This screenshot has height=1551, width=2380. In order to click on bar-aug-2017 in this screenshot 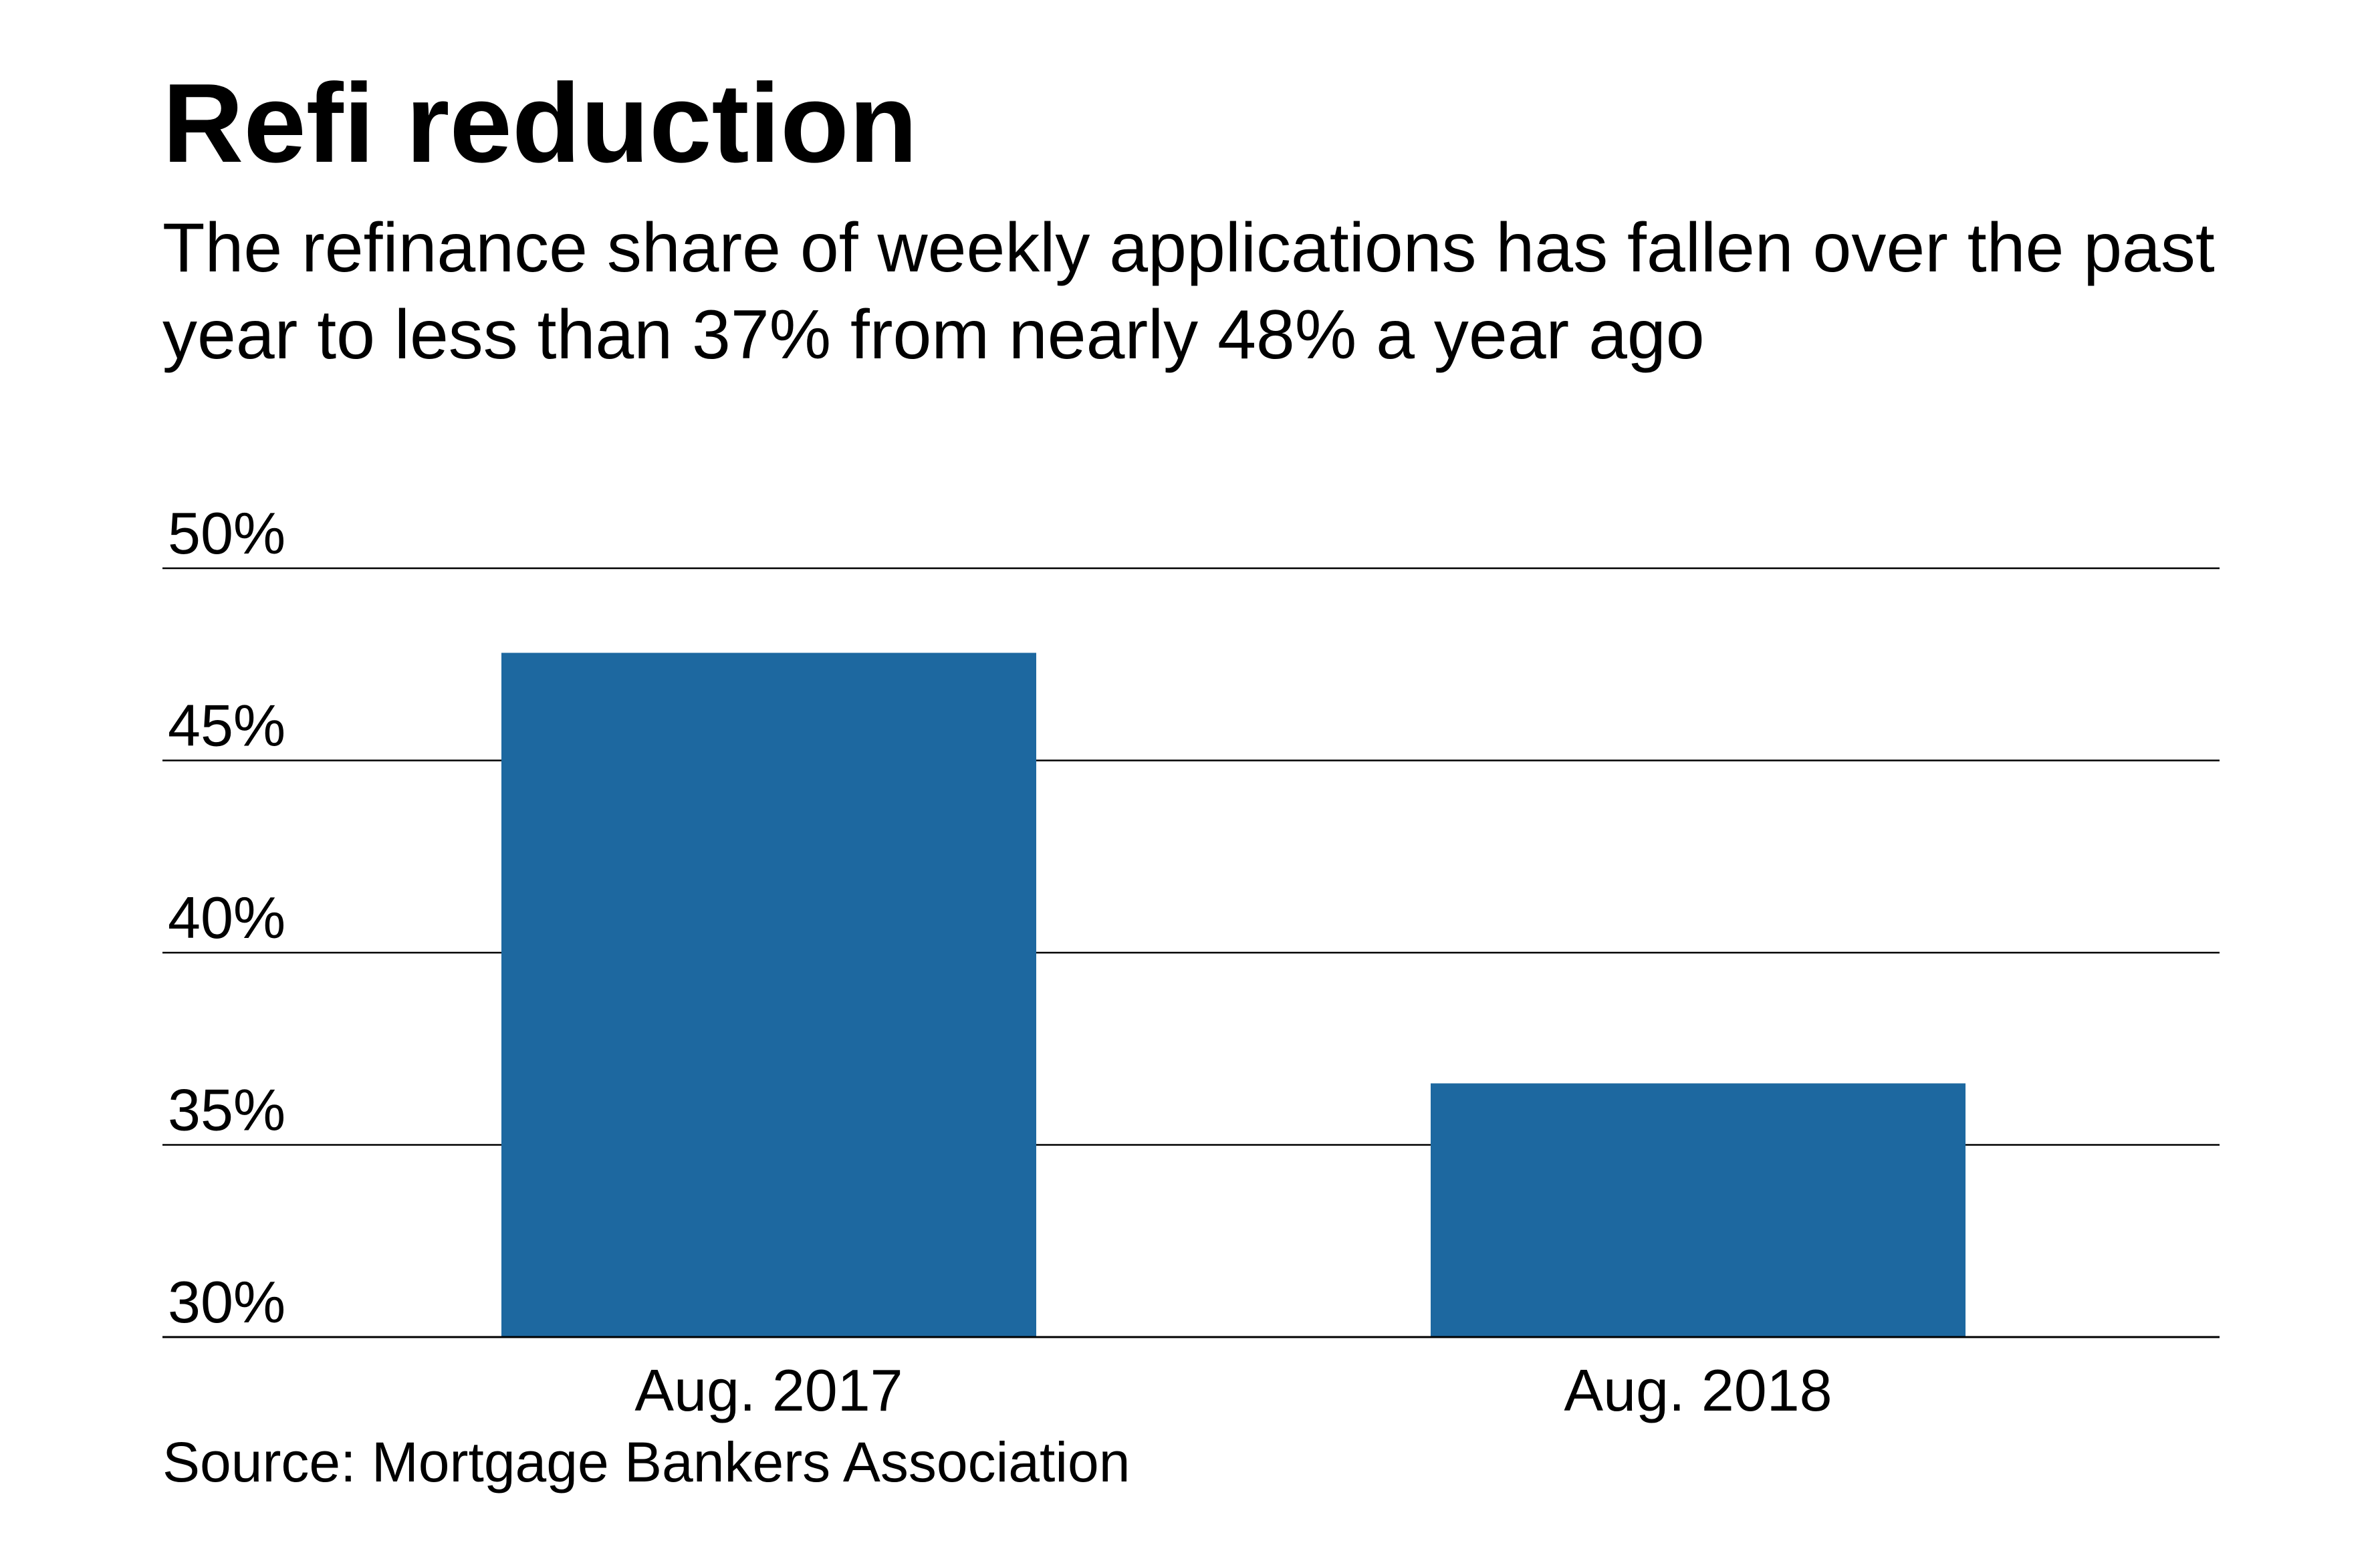, I will do `click(768, 994)`.